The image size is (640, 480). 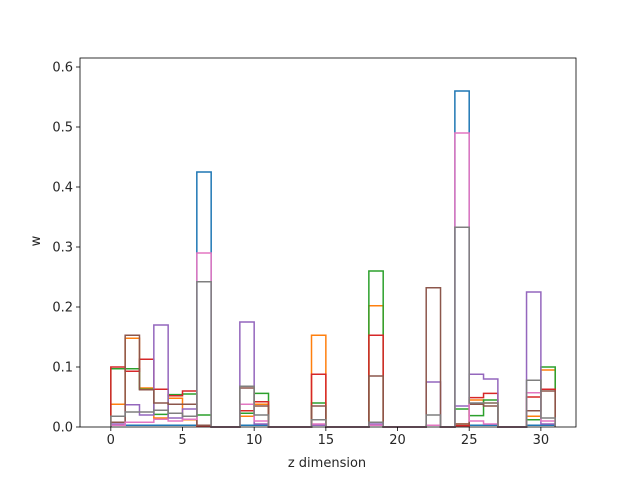 I want to click on y-tick-label: 0.3, so click(x=62, y=248).